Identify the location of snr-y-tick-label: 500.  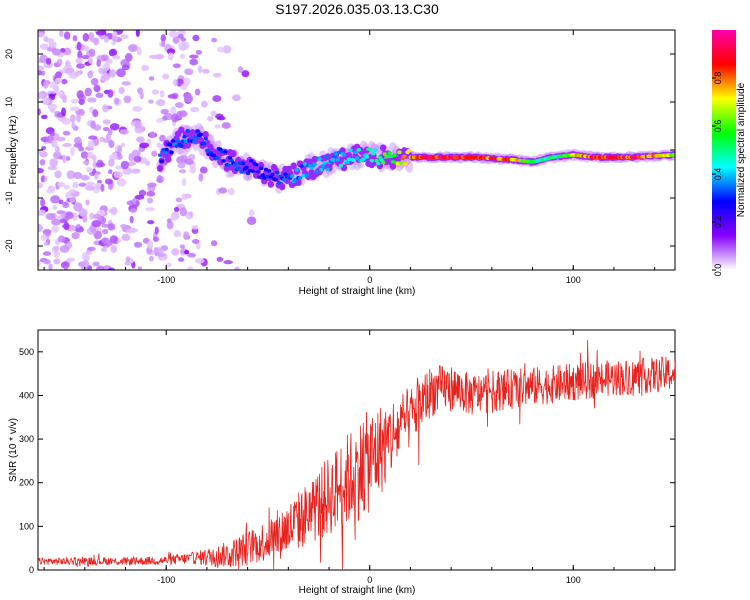
(26, 352).